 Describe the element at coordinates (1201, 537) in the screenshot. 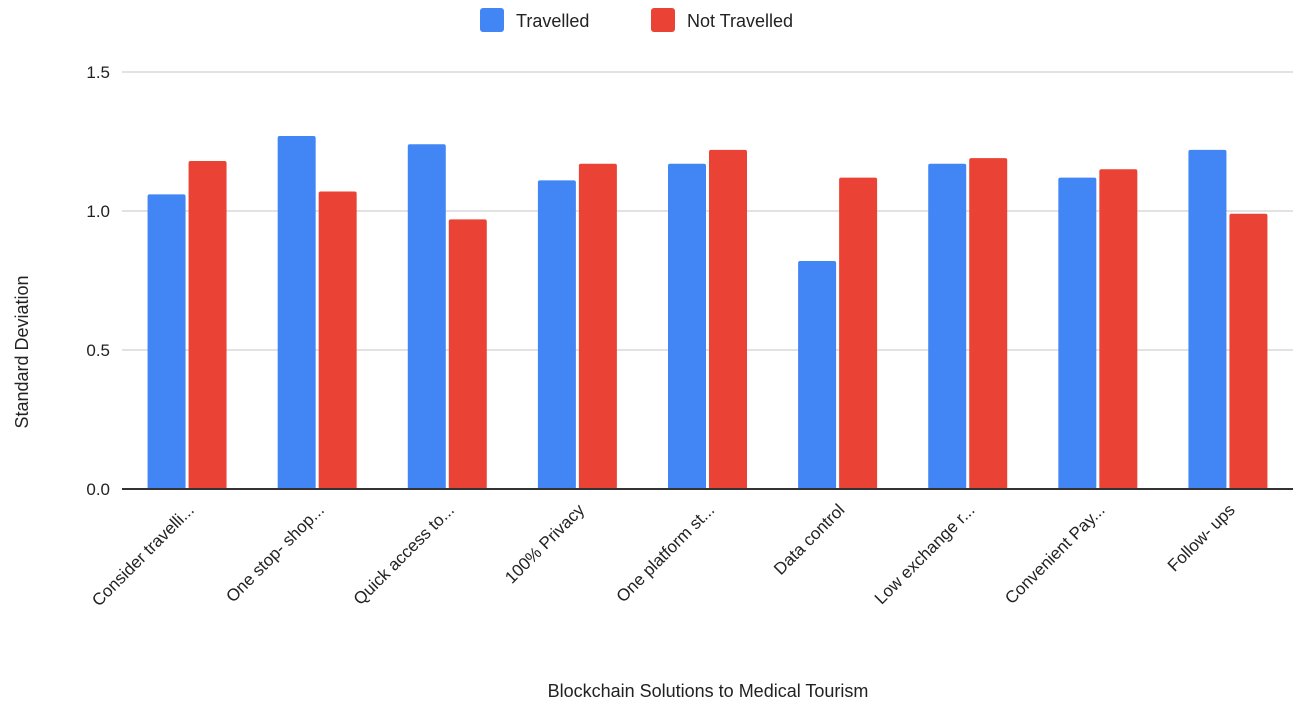

I see `x-tick-label: Follow- ups` at that location.